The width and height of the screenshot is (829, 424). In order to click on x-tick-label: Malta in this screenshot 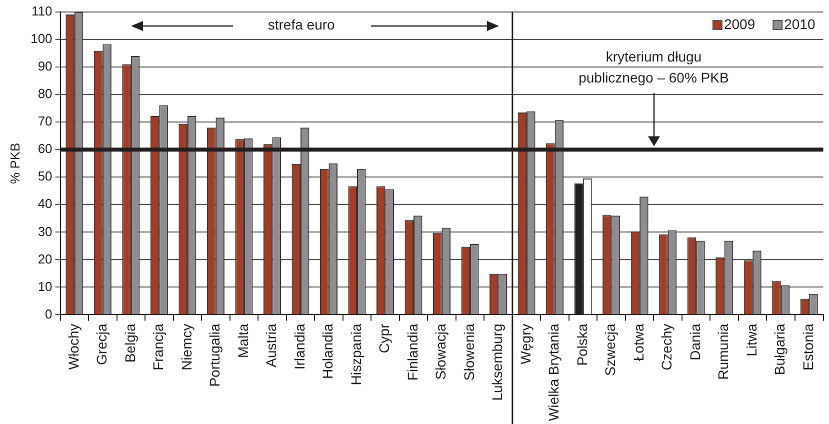, I will do `click(242, 341)`.